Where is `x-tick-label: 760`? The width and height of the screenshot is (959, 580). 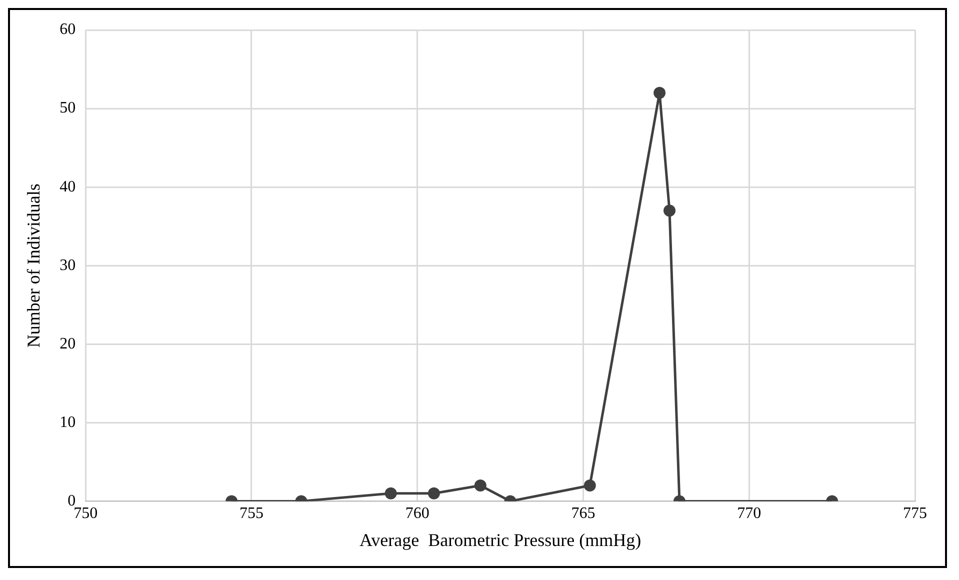
x-tick-label: 760 is located at coordinates (417, 513).